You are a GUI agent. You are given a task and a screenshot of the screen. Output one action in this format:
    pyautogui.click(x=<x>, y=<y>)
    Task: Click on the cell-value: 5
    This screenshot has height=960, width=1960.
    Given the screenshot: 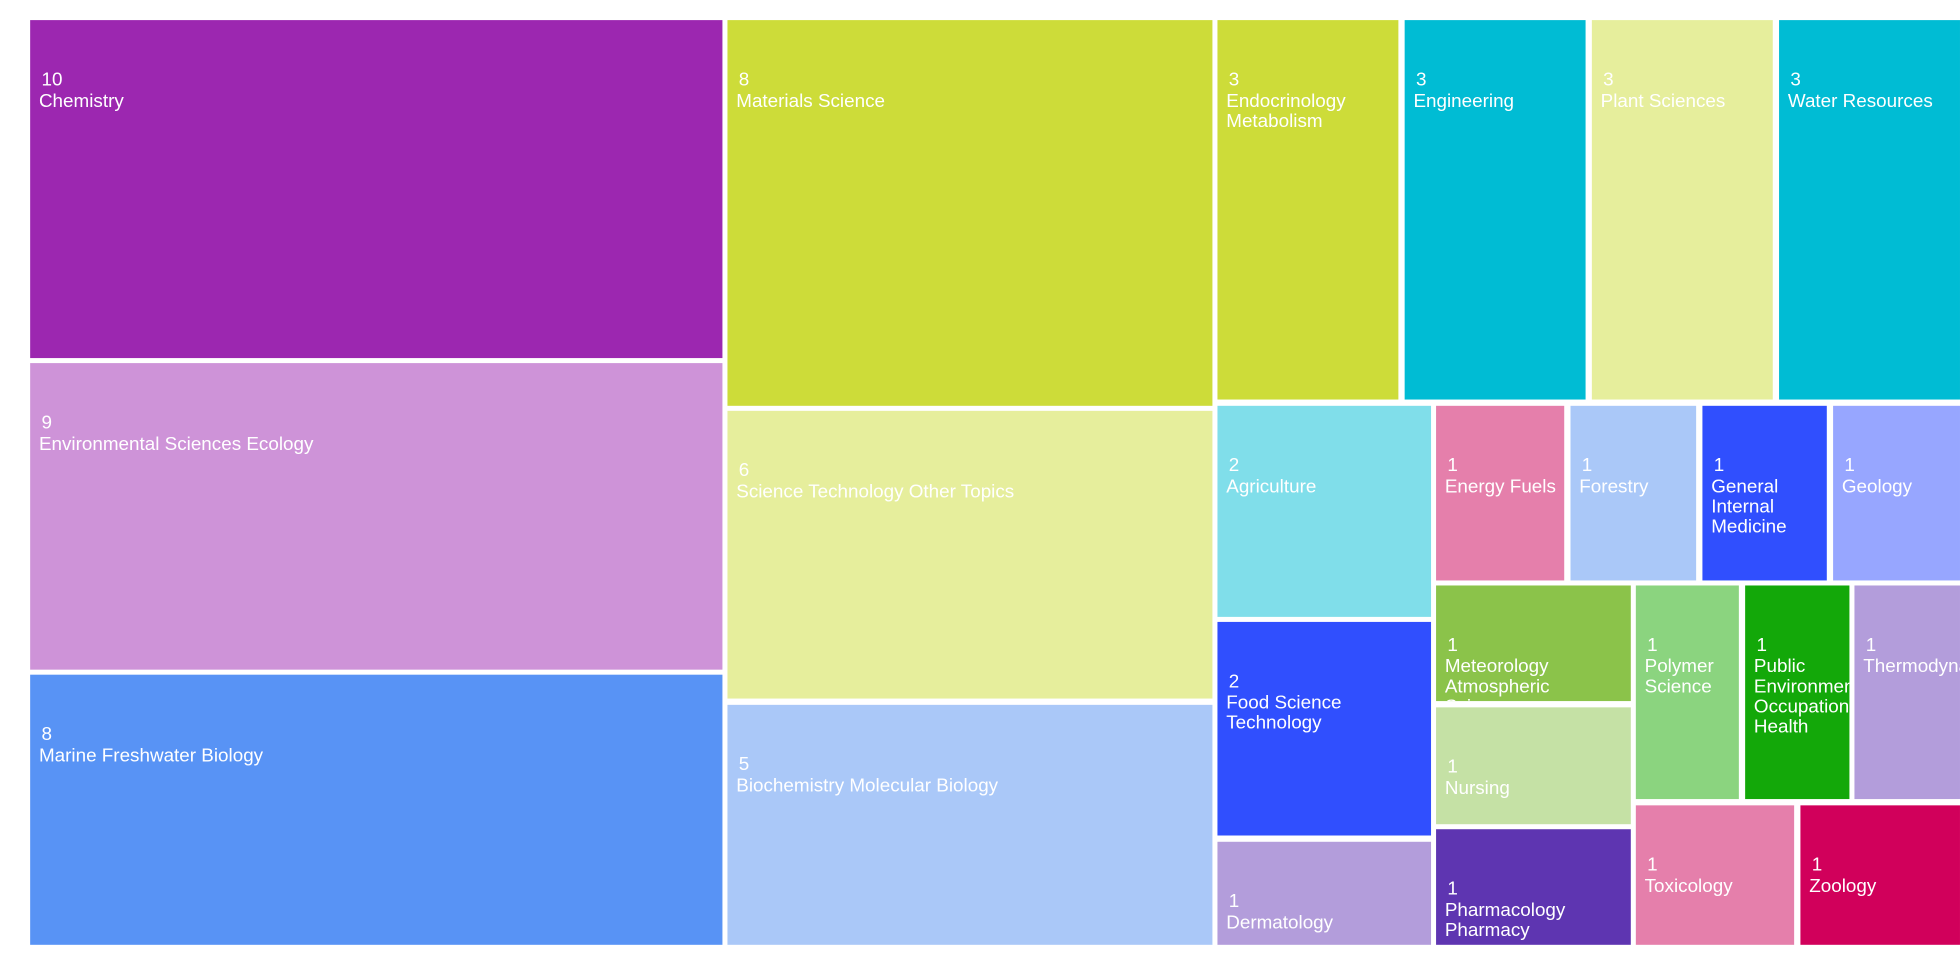 What is the action you would take?
    pyautogui.click(x=744, y=764)
    